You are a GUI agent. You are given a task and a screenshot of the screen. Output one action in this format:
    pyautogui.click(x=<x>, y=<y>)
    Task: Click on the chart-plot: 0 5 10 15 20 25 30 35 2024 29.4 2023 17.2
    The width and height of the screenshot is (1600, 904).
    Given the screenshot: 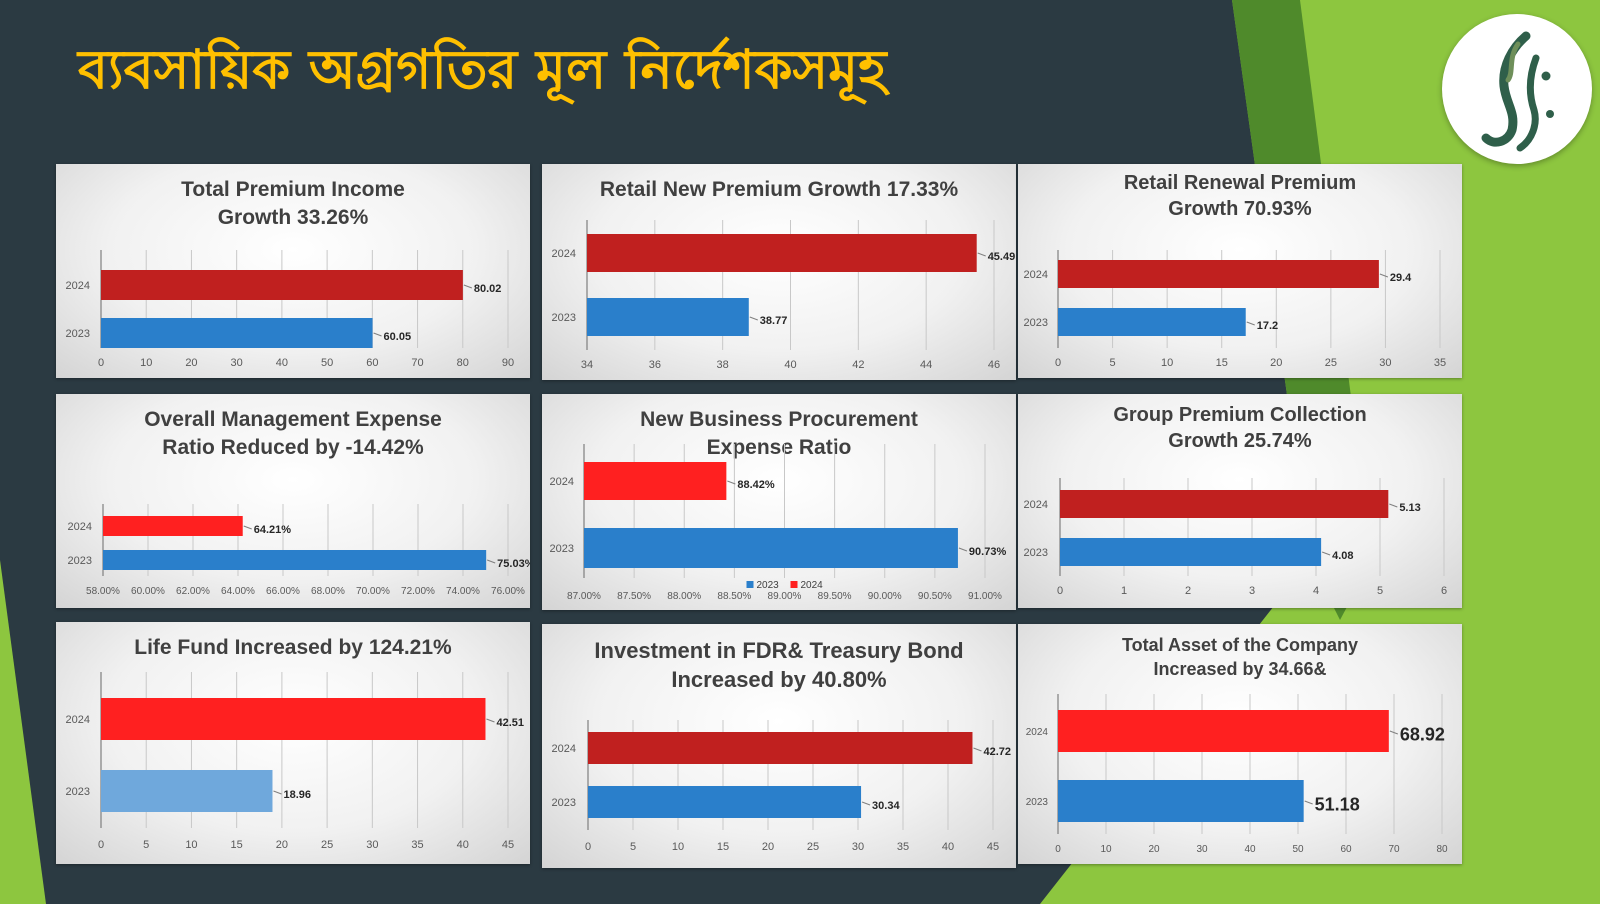 What is the action you would take?
    pyautogui.click(x=1235, y=309)
    